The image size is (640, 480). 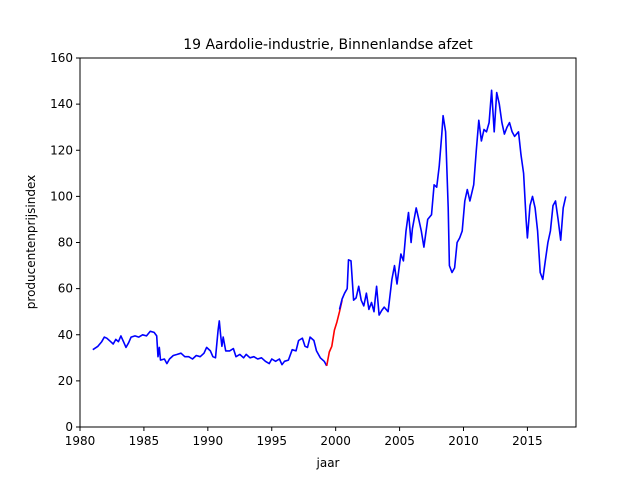 What do you see at coordinates (65, 289) in the screenshot?
I see `y-tick-label: 60` at bounding box center [65, 289].